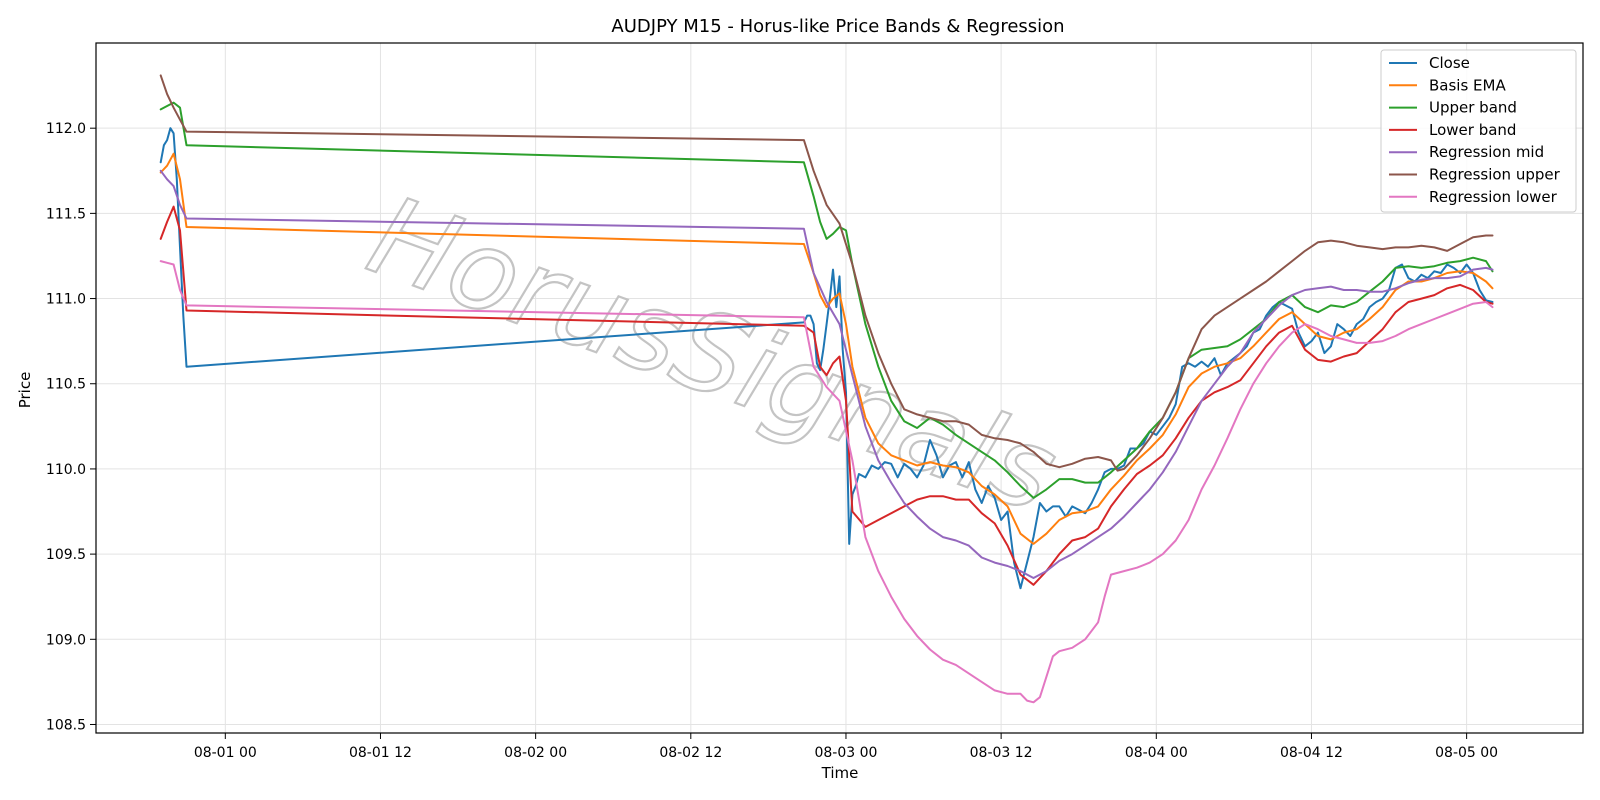  Describe the element at coordinates (845, 753) in the screenshot. I see `x-tick-label: 08-03 00` at that location.